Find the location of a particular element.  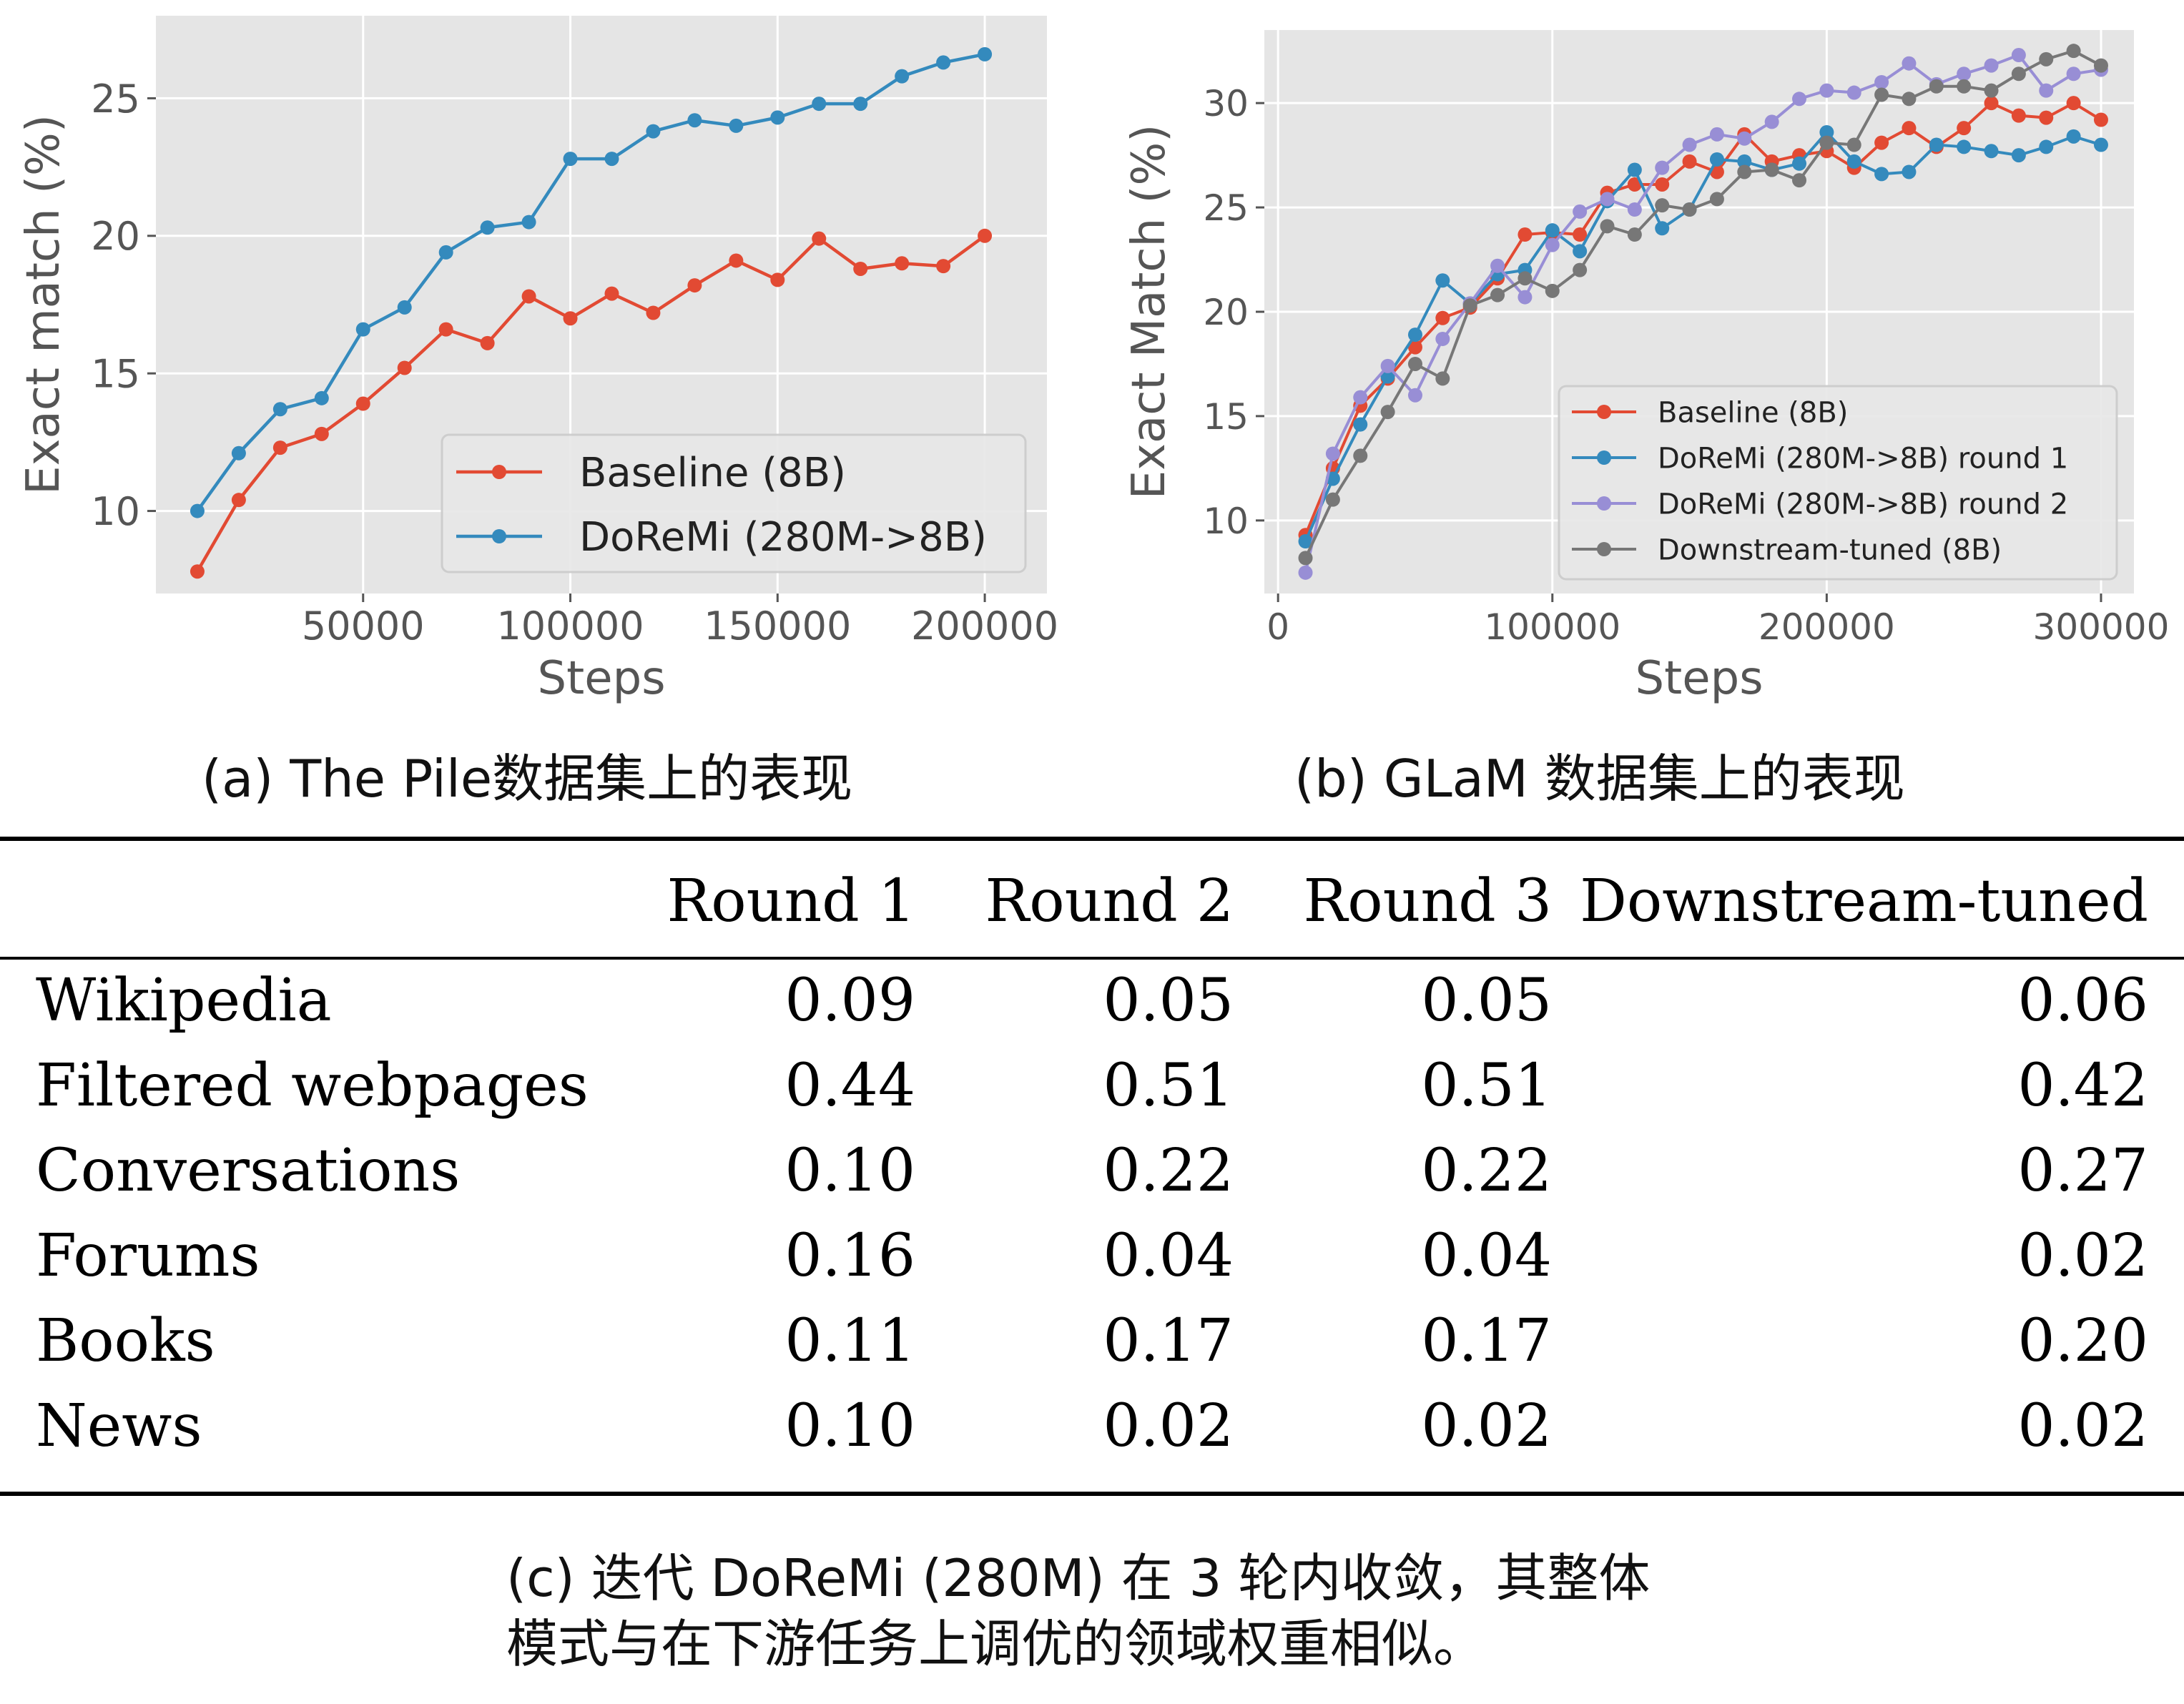

table-row-label: Wikipedia is located at coordinates (184, 1001).